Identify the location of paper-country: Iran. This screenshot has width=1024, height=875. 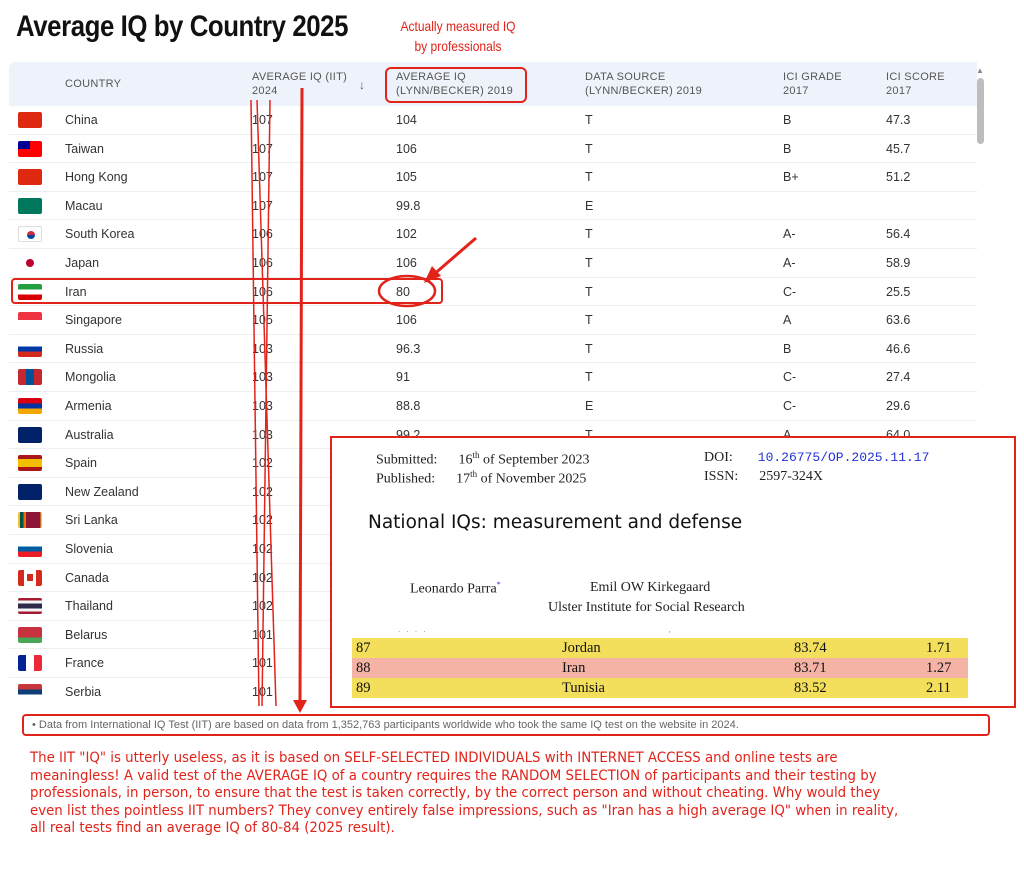
(574, 668).